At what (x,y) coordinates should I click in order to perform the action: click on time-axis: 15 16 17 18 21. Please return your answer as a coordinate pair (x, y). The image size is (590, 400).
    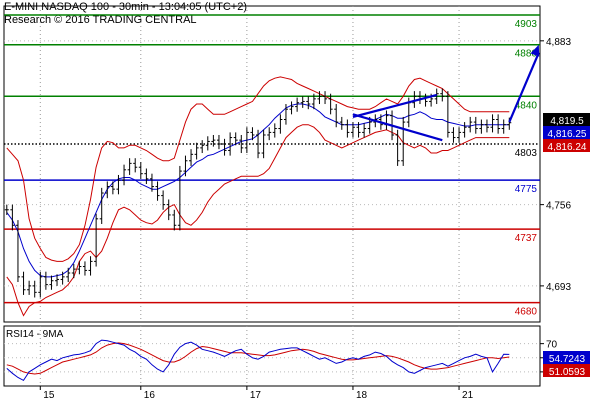
    Looking at the image, I should click on (256, 393).